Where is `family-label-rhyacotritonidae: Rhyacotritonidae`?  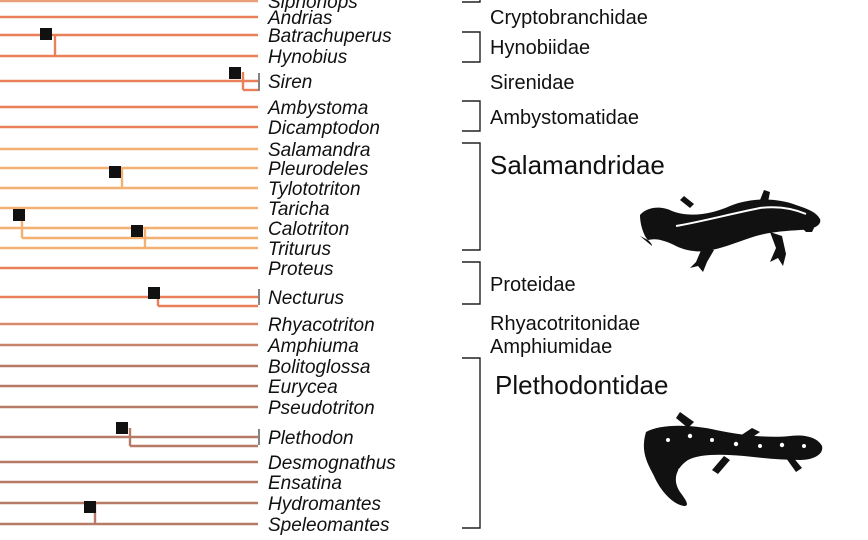
family-label-rhyacotritonidae: Rhyacotritonidae is located at coordinates (565, 324).